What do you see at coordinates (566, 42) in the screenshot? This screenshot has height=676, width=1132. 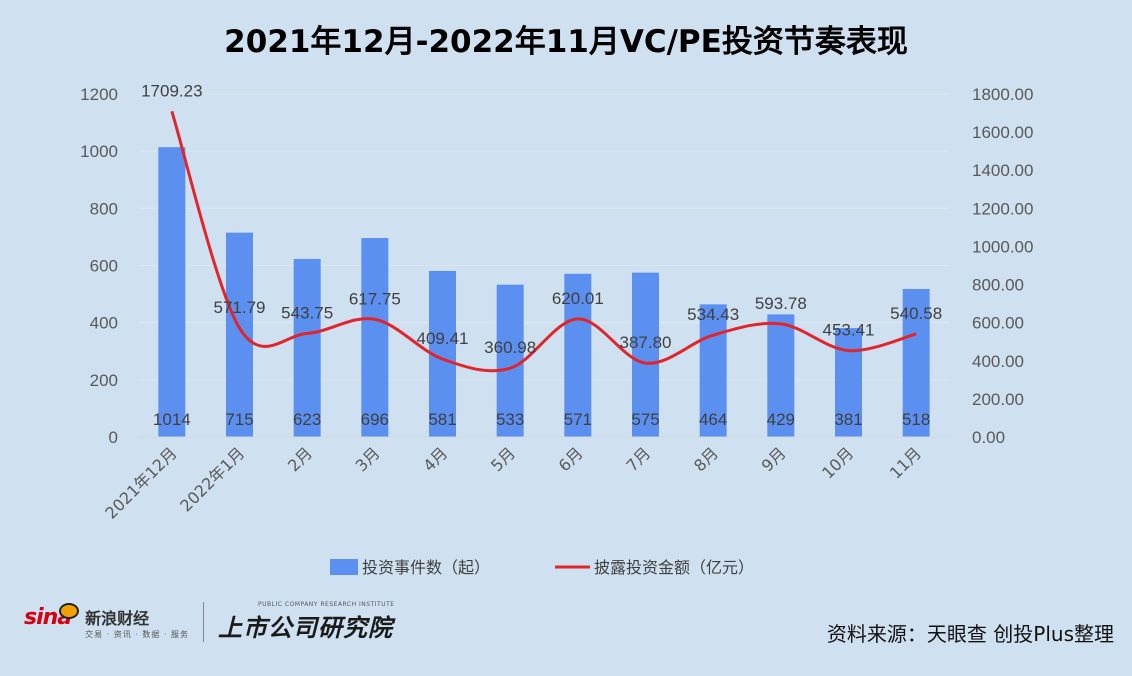 I see `chart-title: 2021年12月-2022年11月VC/PE投资节奏表现` at bounding box center [566, 42].